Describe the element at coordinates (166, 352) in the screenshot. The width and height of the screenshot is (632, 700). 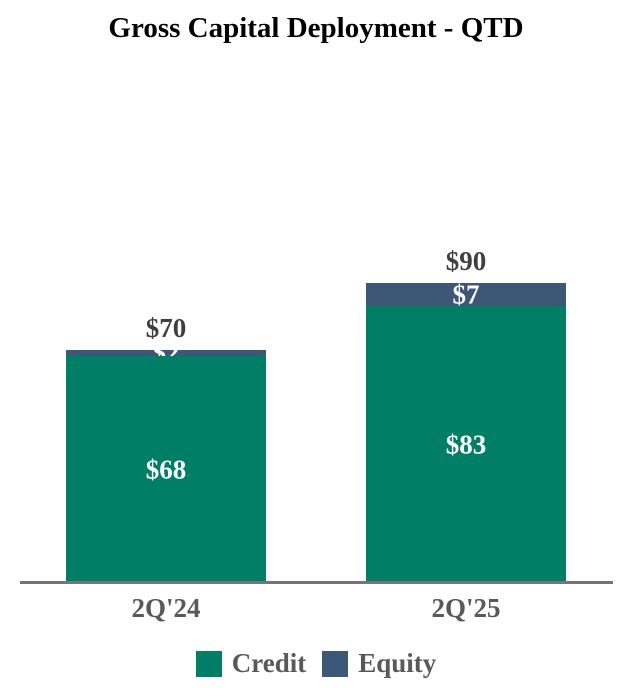
I see `equity-segment: $2` at that location.